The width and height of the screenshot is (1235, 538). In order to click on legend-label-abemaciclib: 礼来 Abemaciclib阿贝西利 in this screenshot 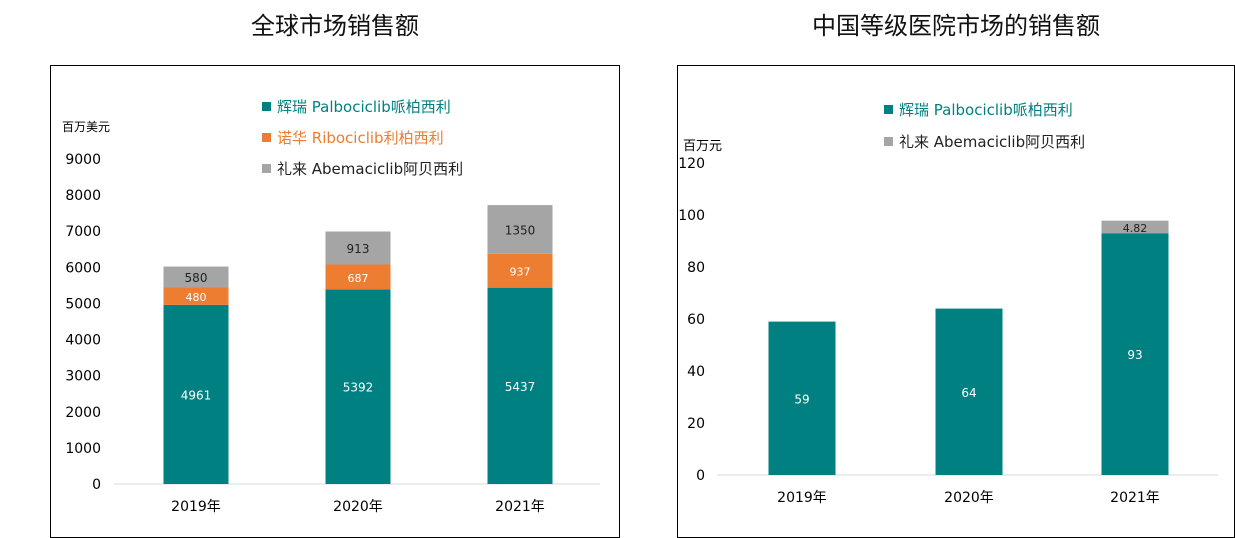, I will do `click(370, 169)`.